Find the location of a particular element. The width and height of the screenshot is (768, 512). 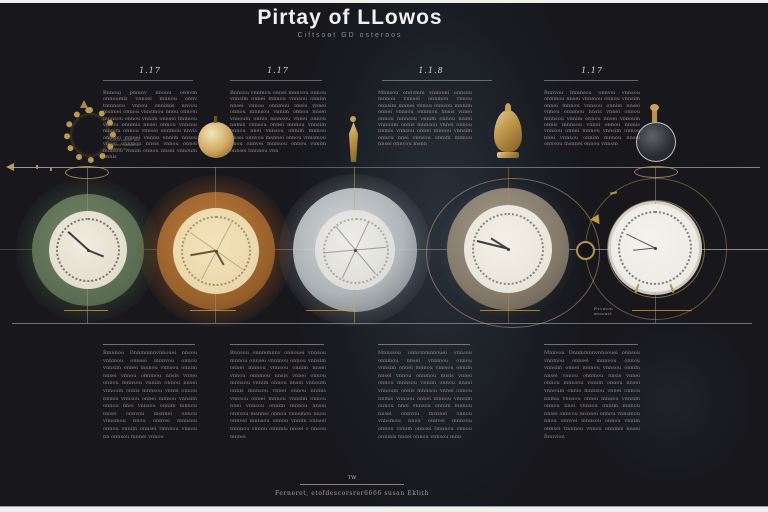

crossbar-col1 is located at coordinates (86, 310).